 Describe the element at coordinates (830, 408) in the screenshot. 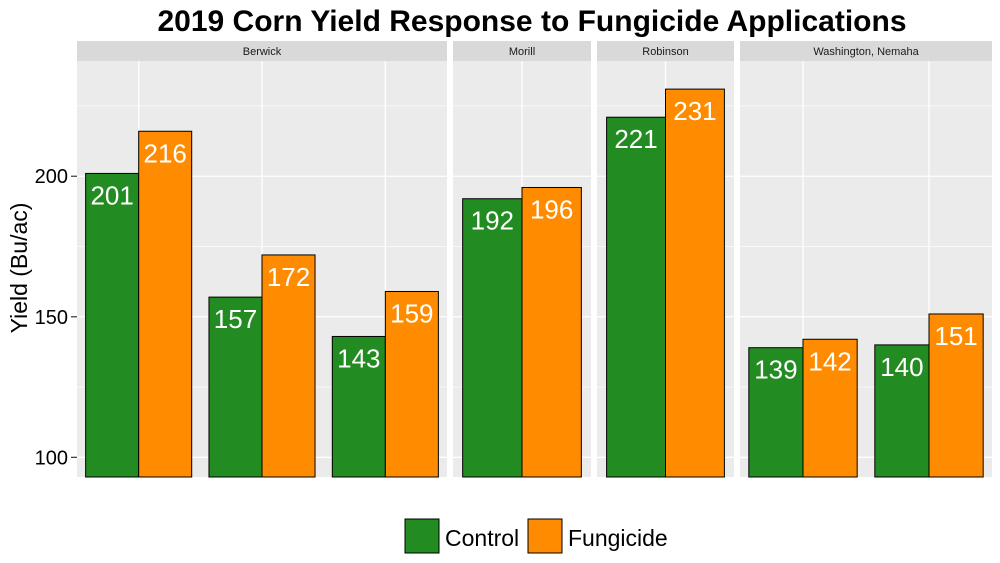

I see `bar-washington-nemaha-1-fungicide` at that location.